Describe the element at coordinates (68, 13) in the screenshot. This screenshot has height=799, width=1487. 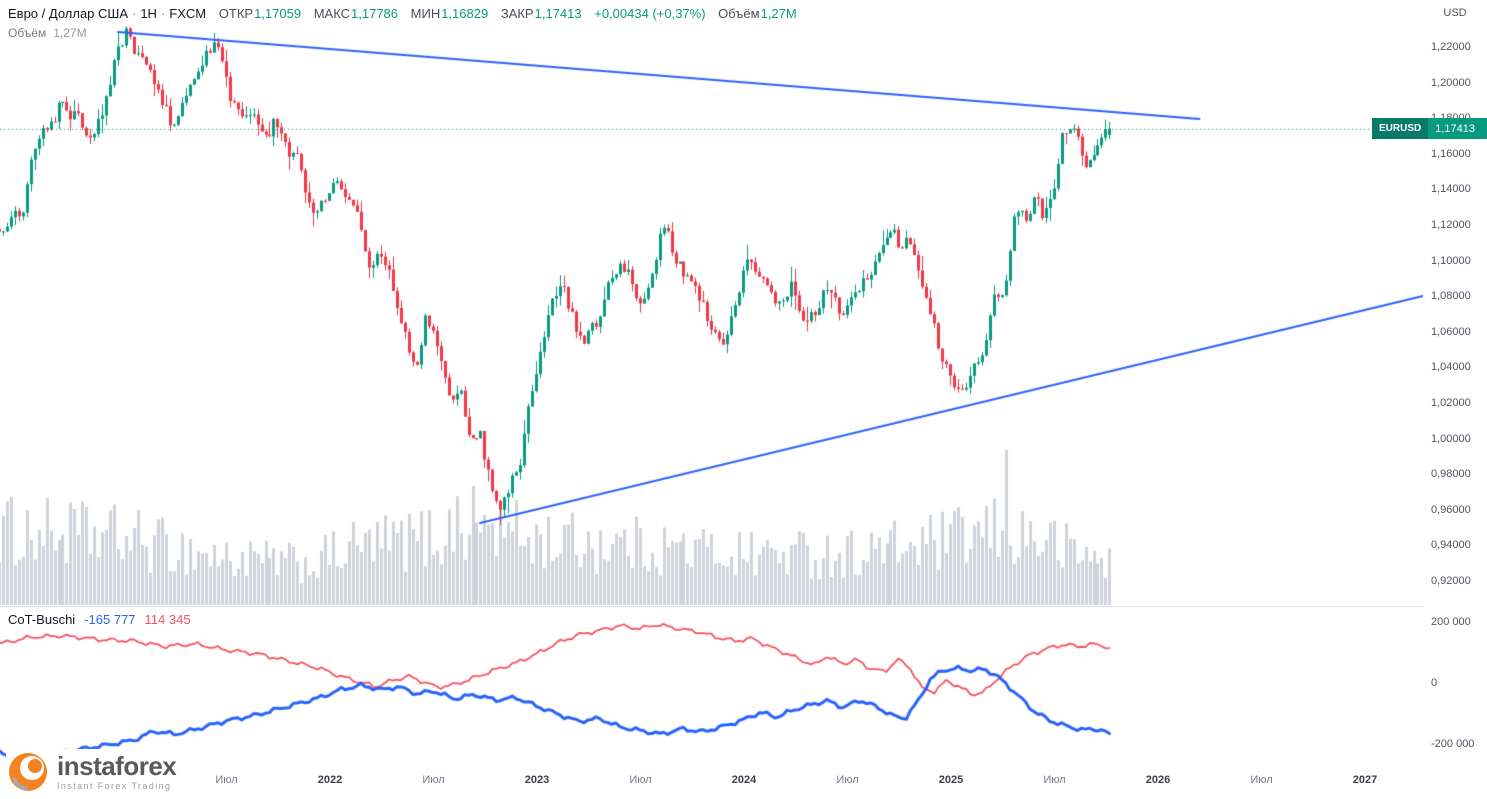
I see `symbol-title: Евро / Доллар США` at that location.